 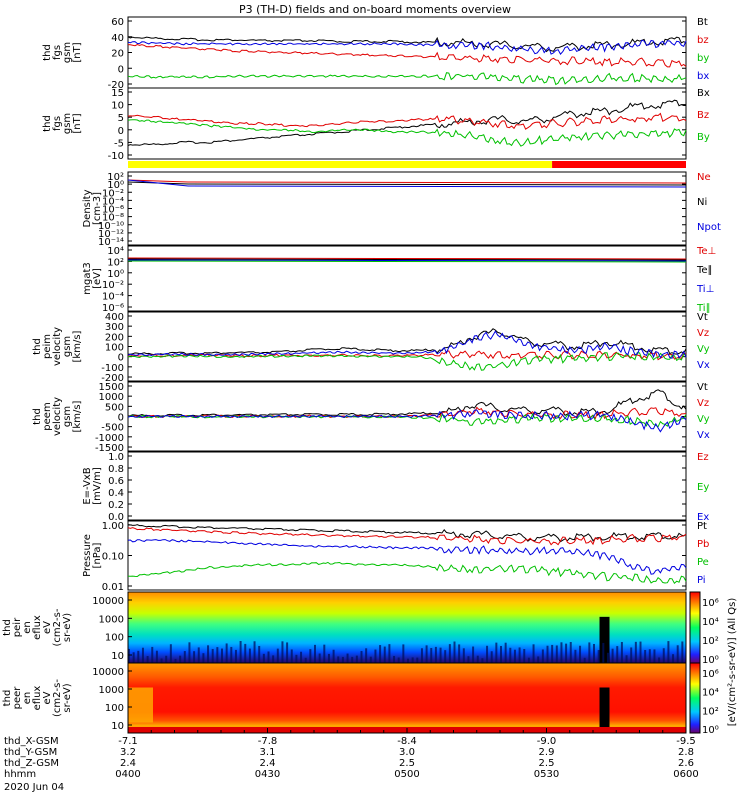 I want to click on temperature-series-Te∥, so click(x=407, y=259).